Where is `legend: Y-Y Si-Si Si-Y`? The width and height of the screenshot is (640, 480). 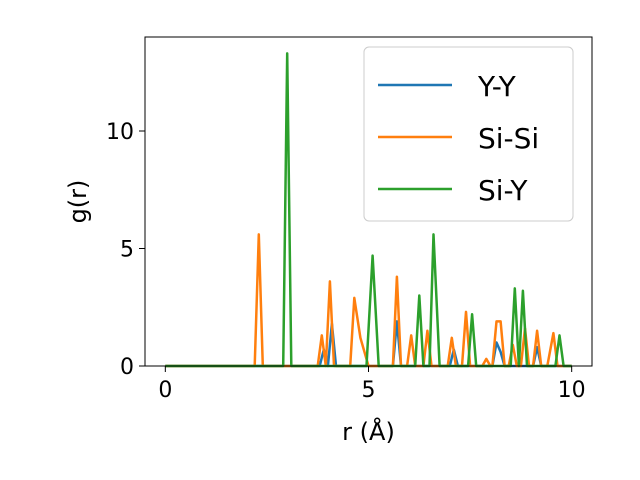
legend: Y-Y Si-Si Si-Y is located at coordinates (468, 134).